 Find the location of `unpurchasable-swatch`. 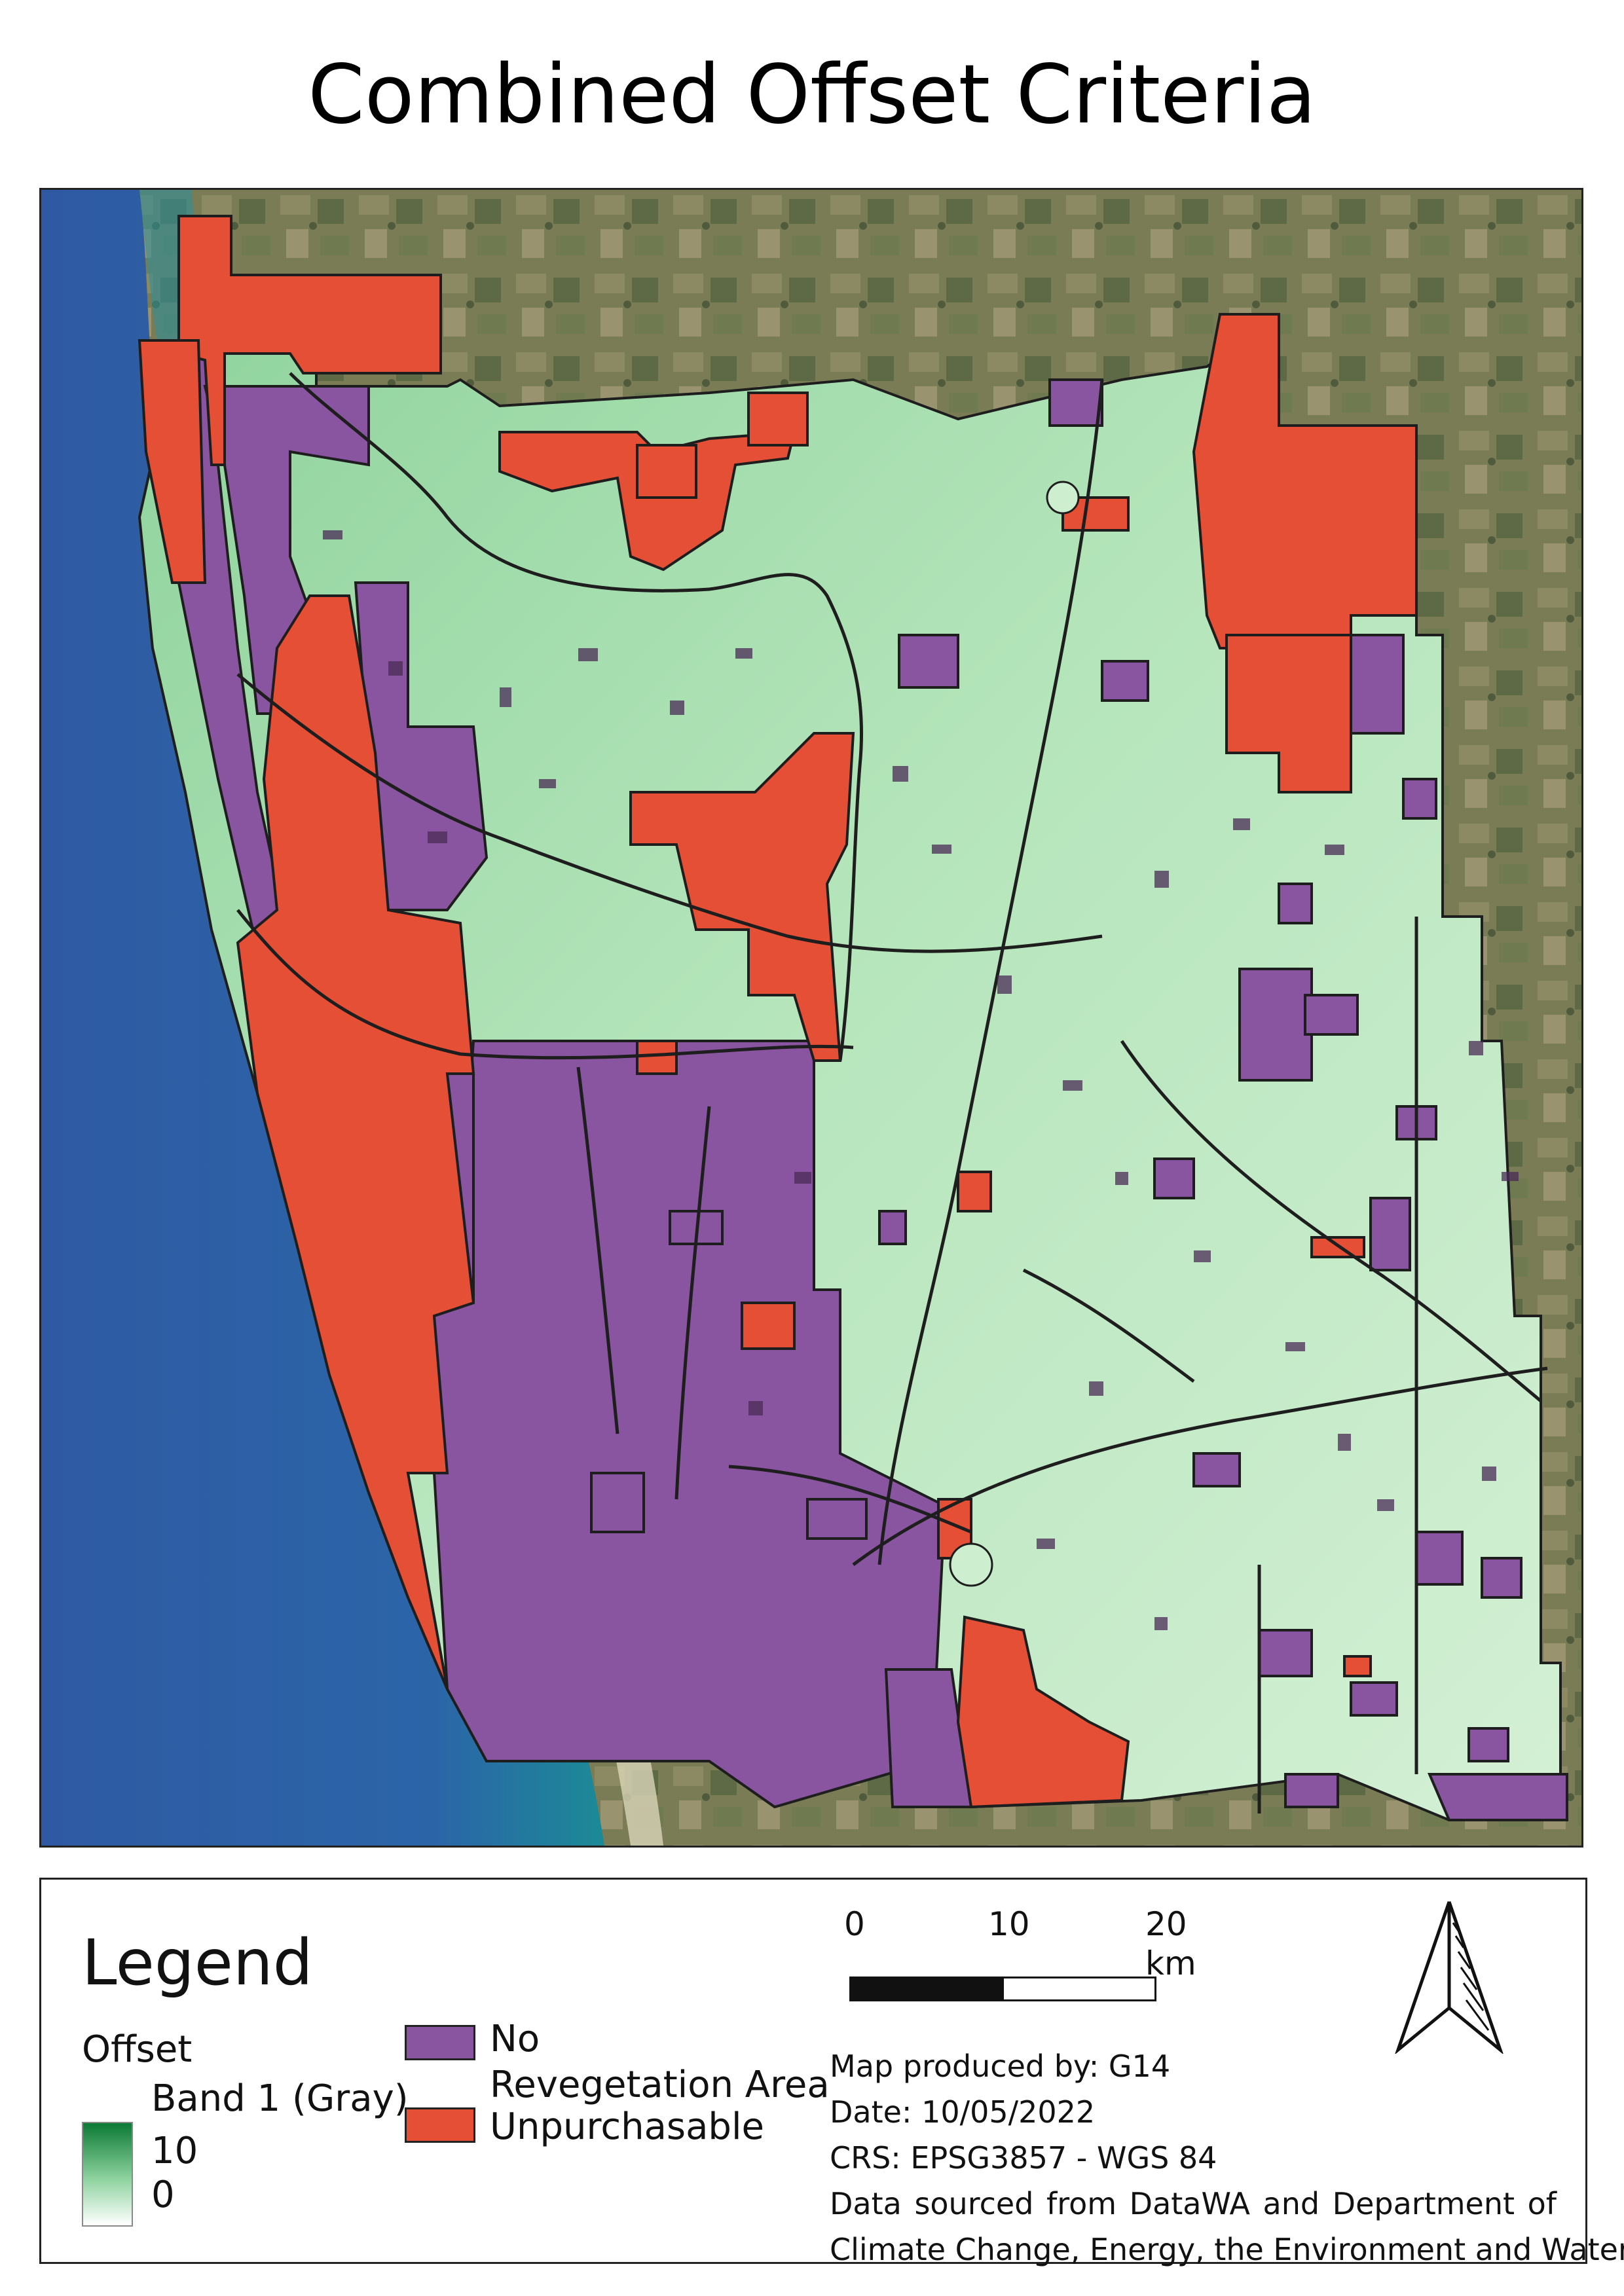

unpurchasable-swatch is located at coordinates (440, 2125).